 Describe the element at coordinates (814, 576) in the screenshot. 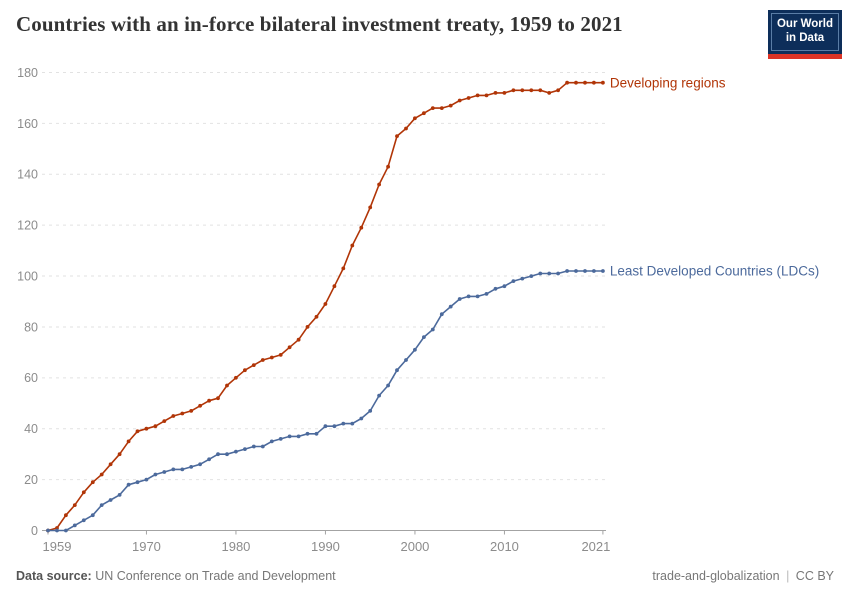

I see `license-link: CC BY` at that location.